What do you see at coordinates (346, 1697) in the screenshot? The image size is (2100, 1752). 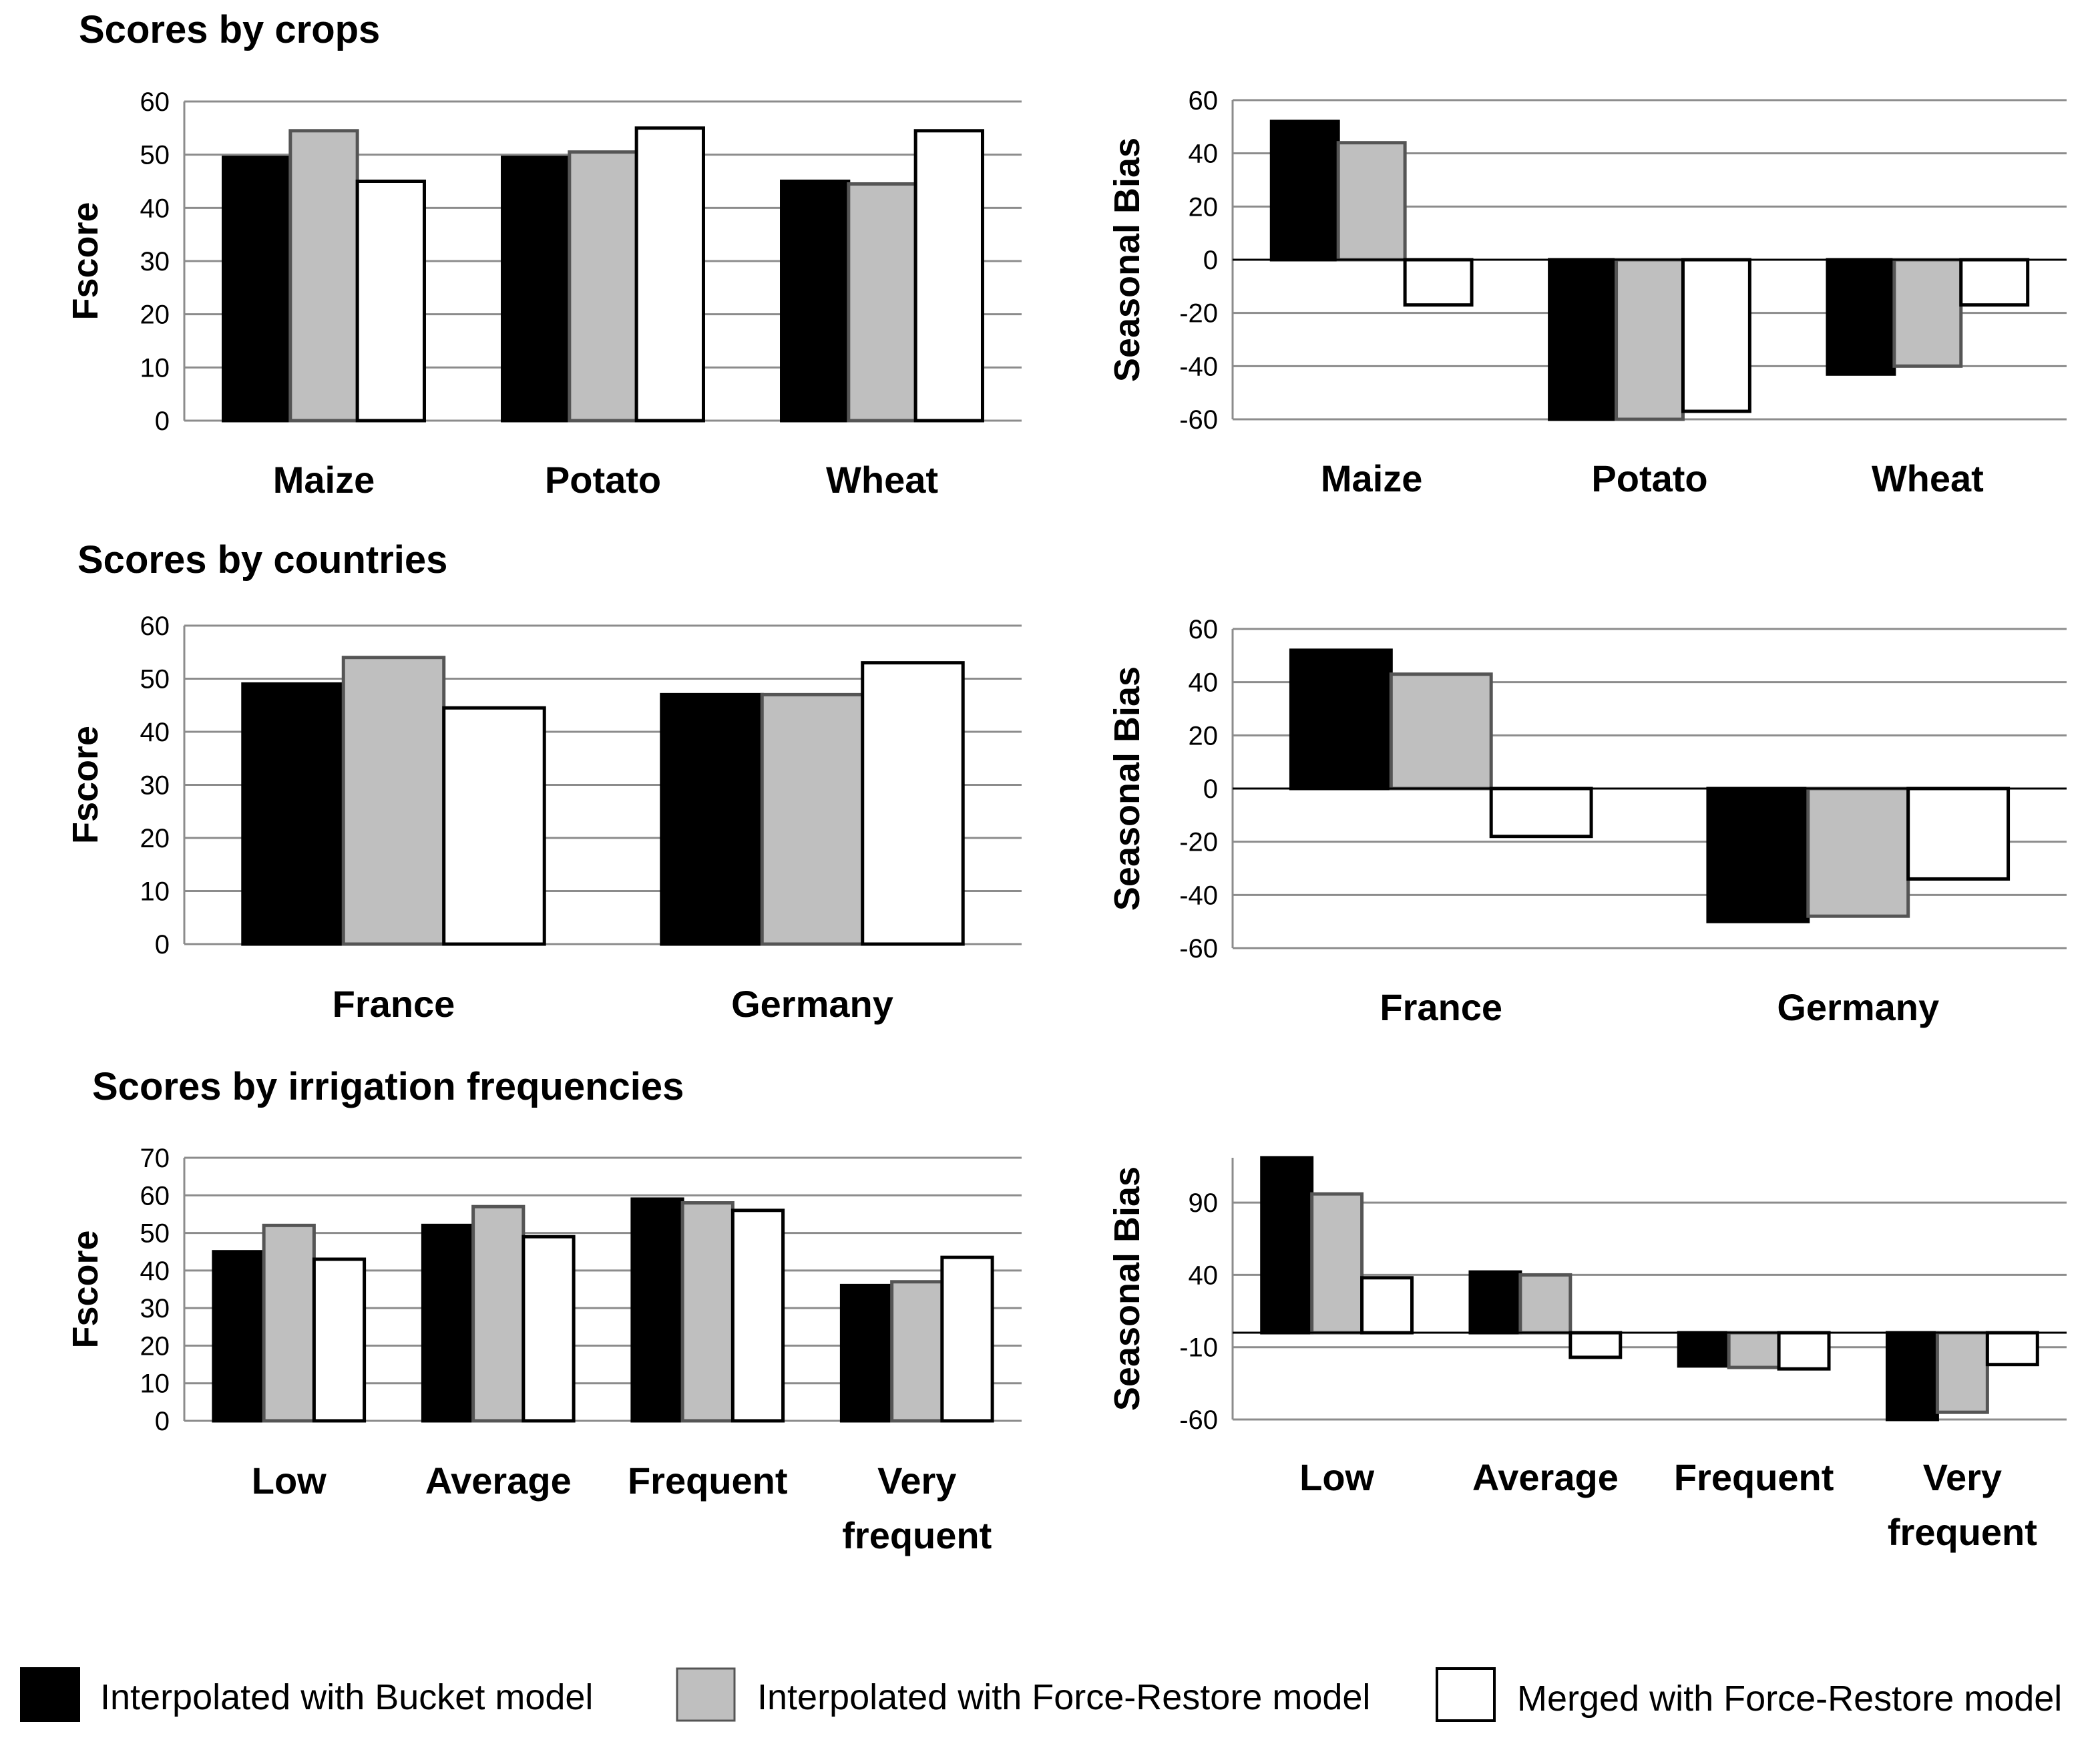 I see `legend-label-bucket: Interpolated with Bucket model` at bounding box center [346, 1697].